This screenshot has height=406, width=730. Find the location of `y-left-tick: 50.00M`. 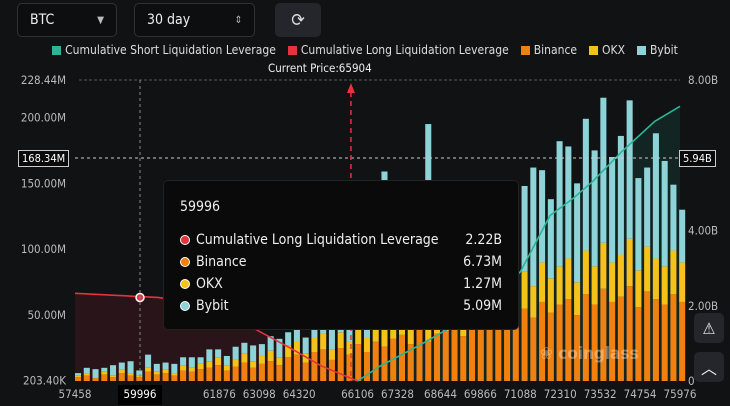

y-left-tick: 50.00M is located at coordinates (46, 315).